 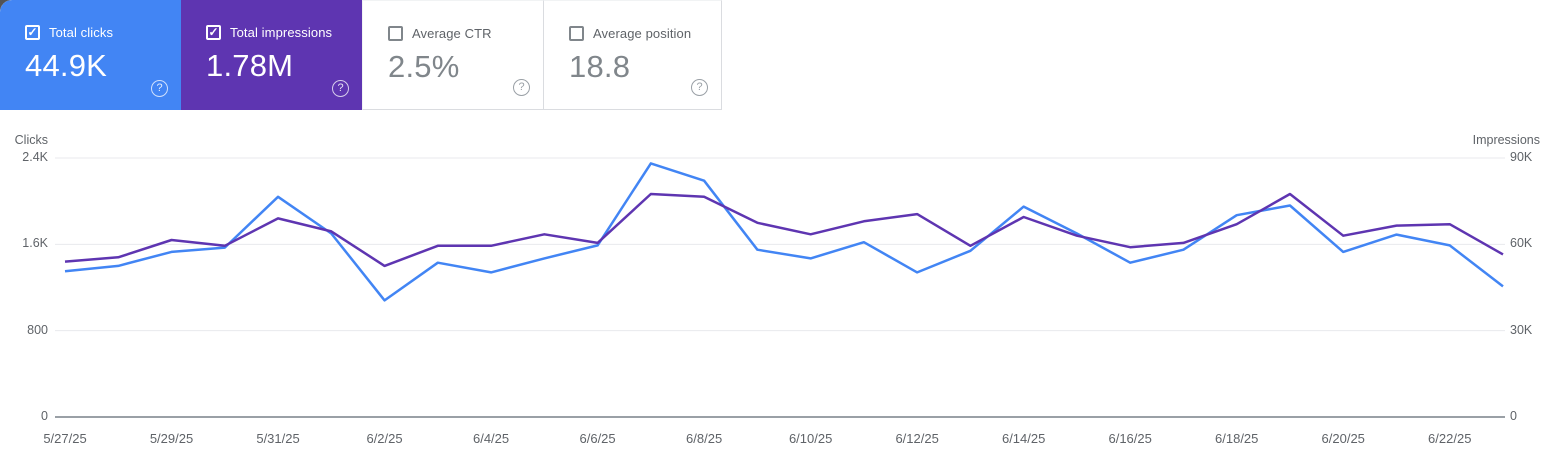 I want to click on metric-card-total-clicks: ✓ Total clicks 44.9K ?, so click(x=90, y=55).